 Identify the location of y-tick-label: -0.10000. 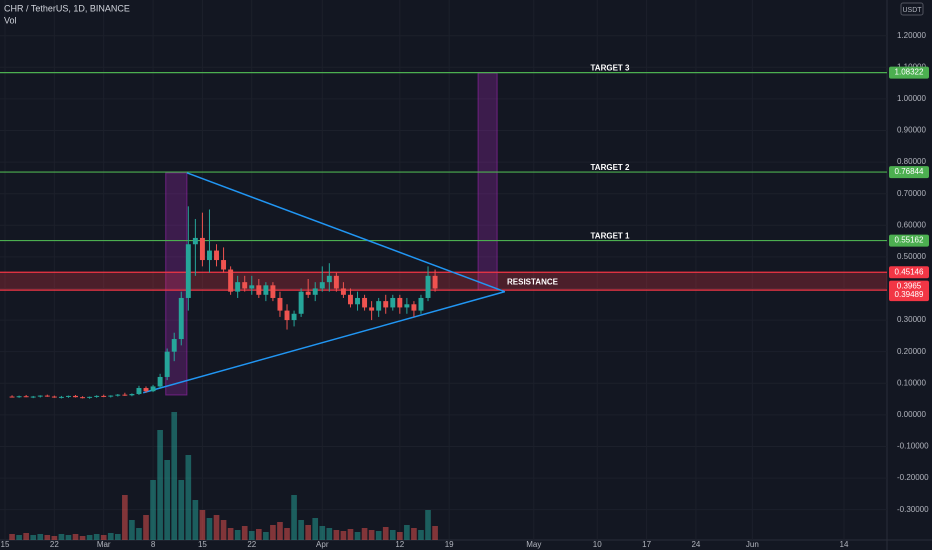
(913, 446).